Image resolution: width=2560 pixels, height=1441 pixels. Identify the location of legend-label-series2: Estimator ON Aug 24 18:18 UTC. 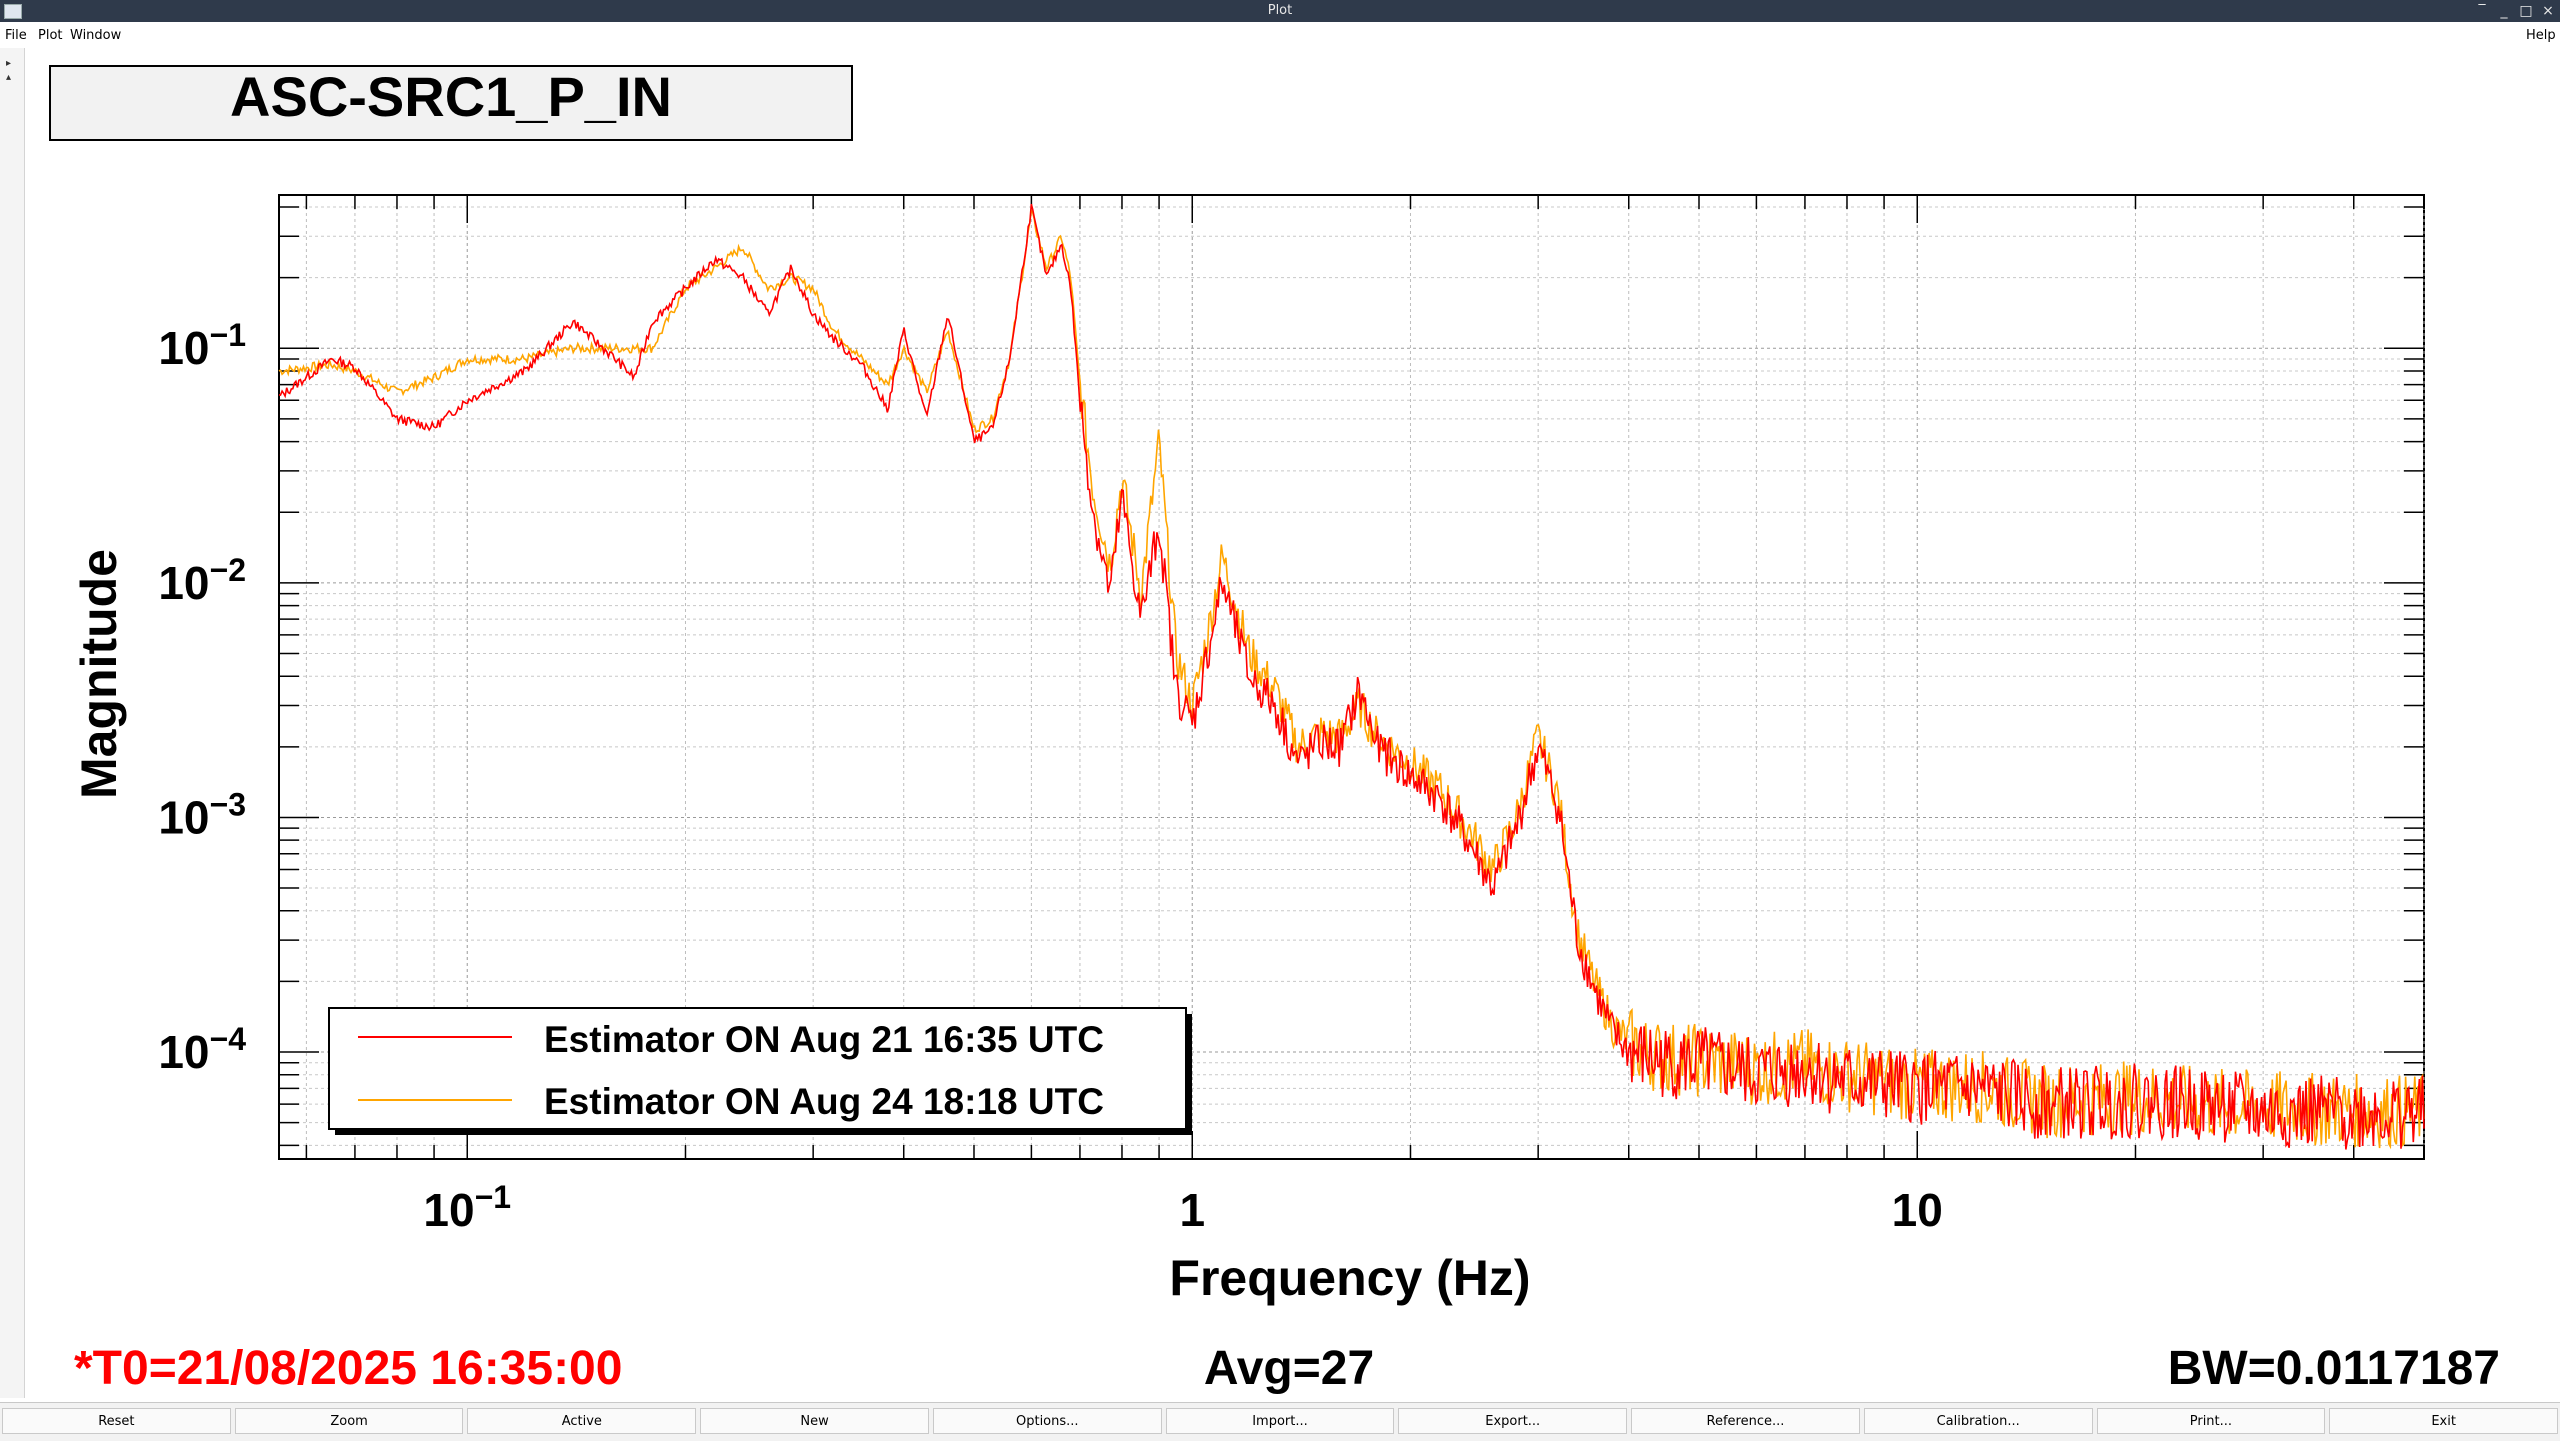
(824, 1101).